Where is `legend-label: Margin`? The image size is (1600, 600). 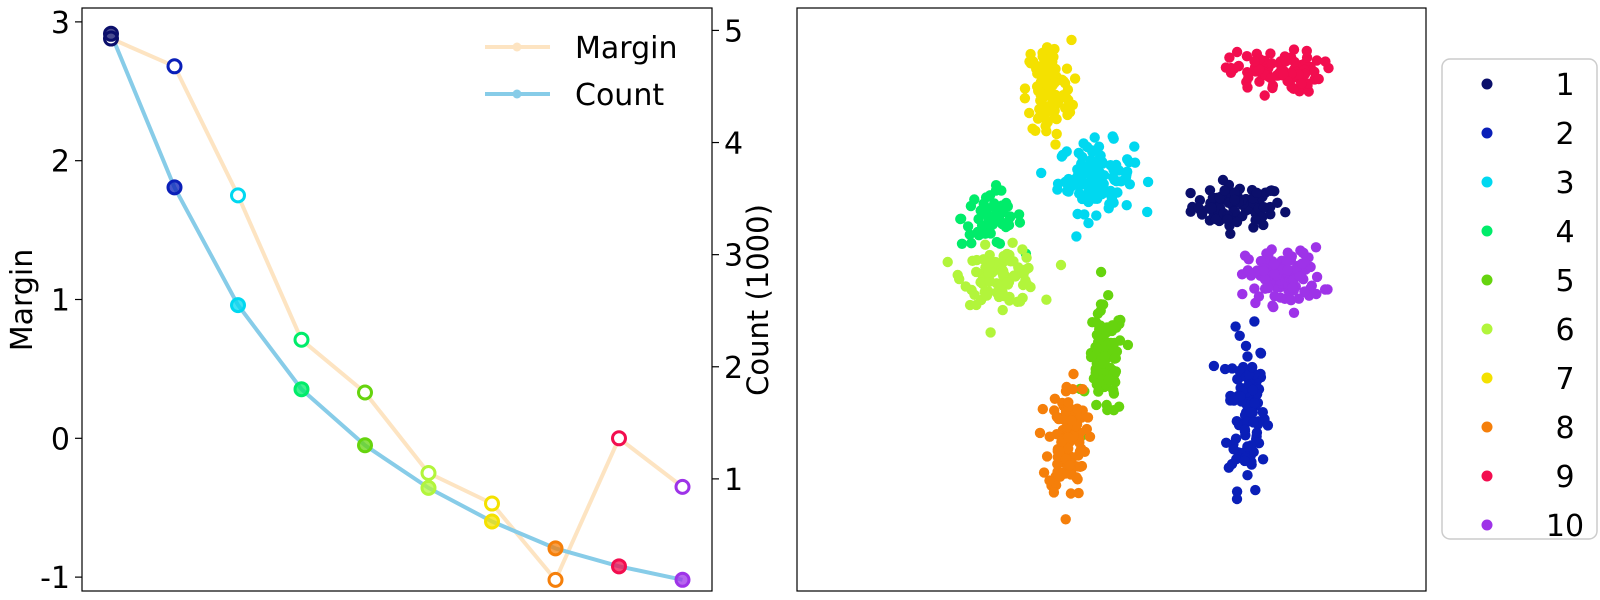
legend-label: Margin is located at coordinates (626, 48).